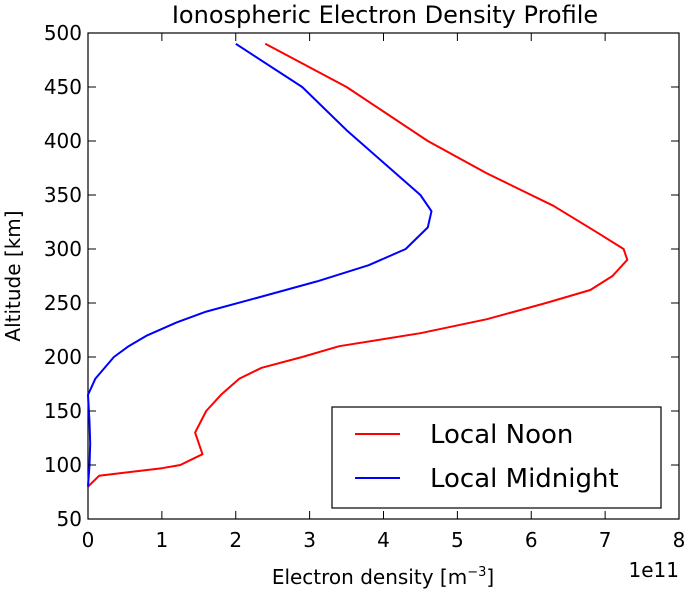 The width and height of the screenshot is (686, 593). I want to click on y-tick-label: 150, so click(63, 411).